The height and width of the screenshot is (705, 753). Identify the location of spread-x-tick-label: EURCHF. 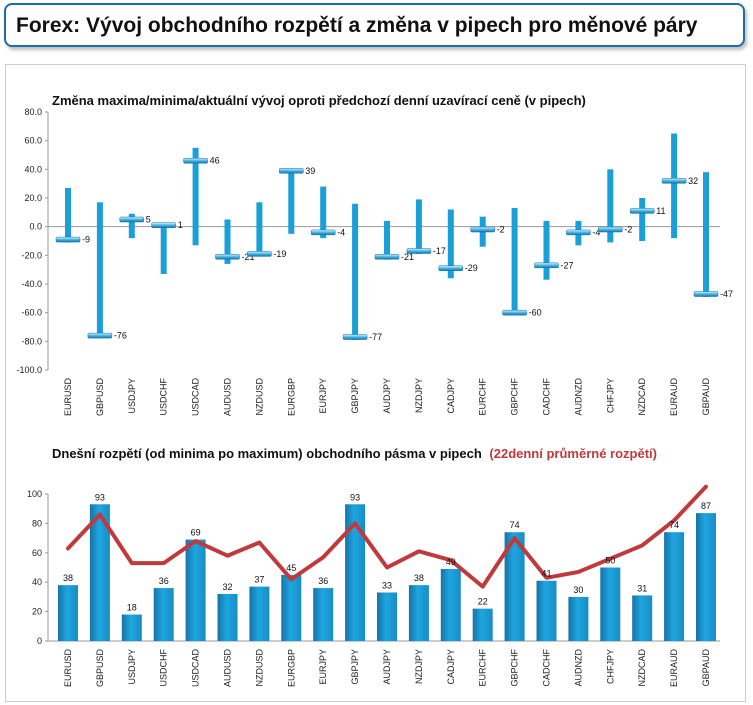
(483, 667).